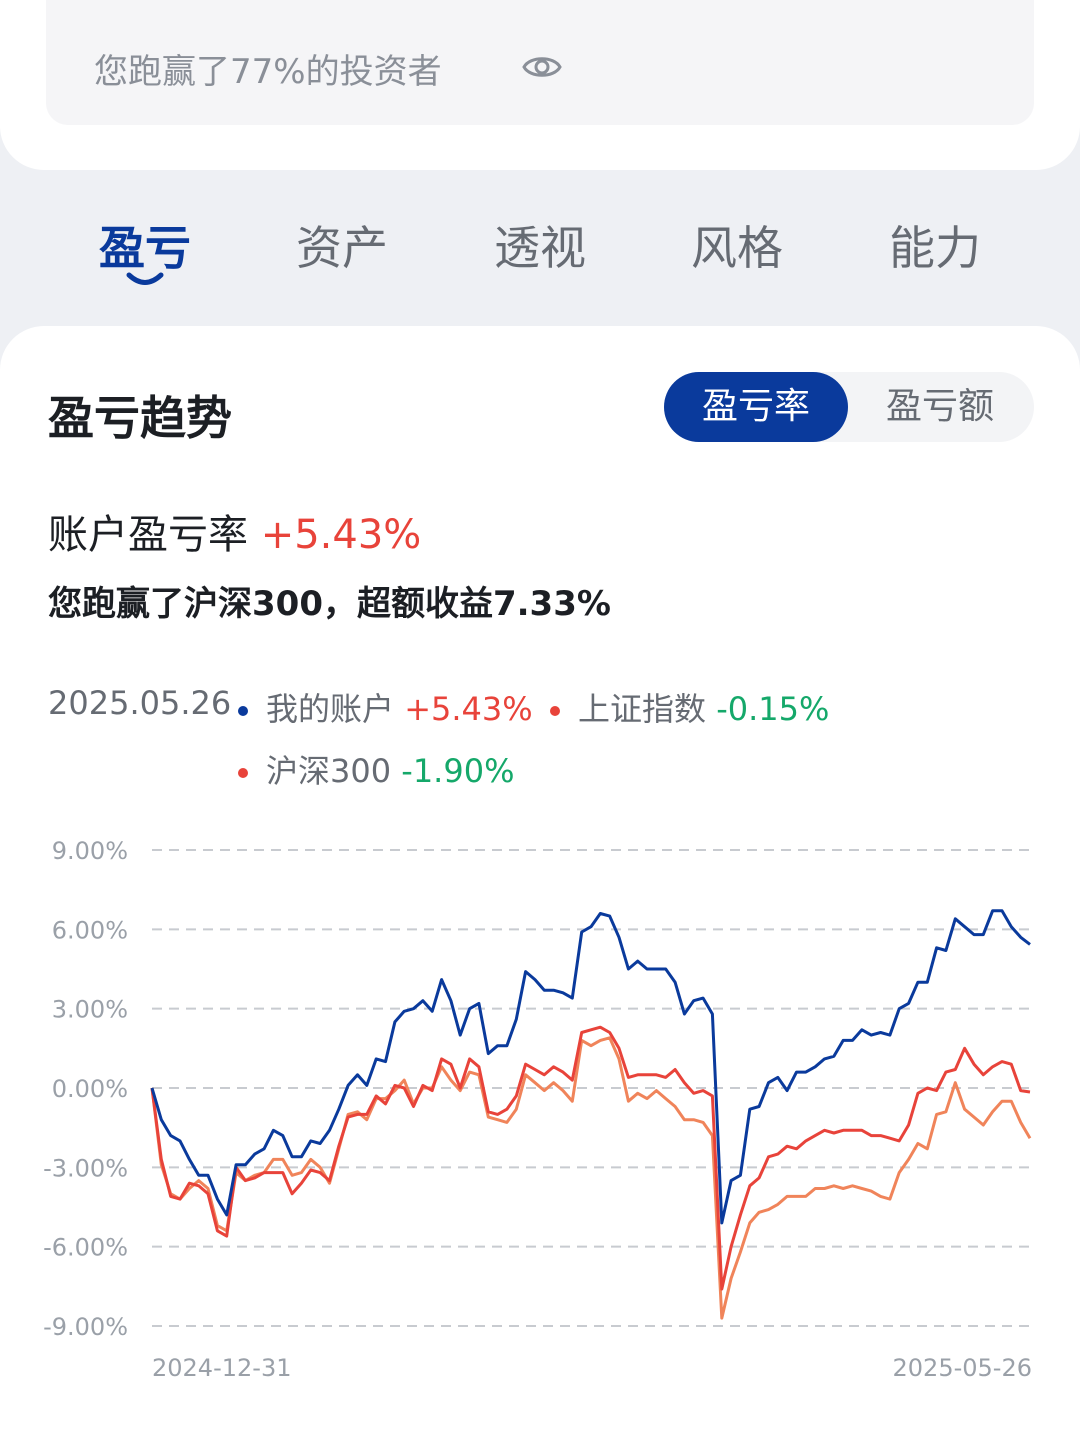  I want to click on y-tick-label: 9.00%, so click(90, 851).